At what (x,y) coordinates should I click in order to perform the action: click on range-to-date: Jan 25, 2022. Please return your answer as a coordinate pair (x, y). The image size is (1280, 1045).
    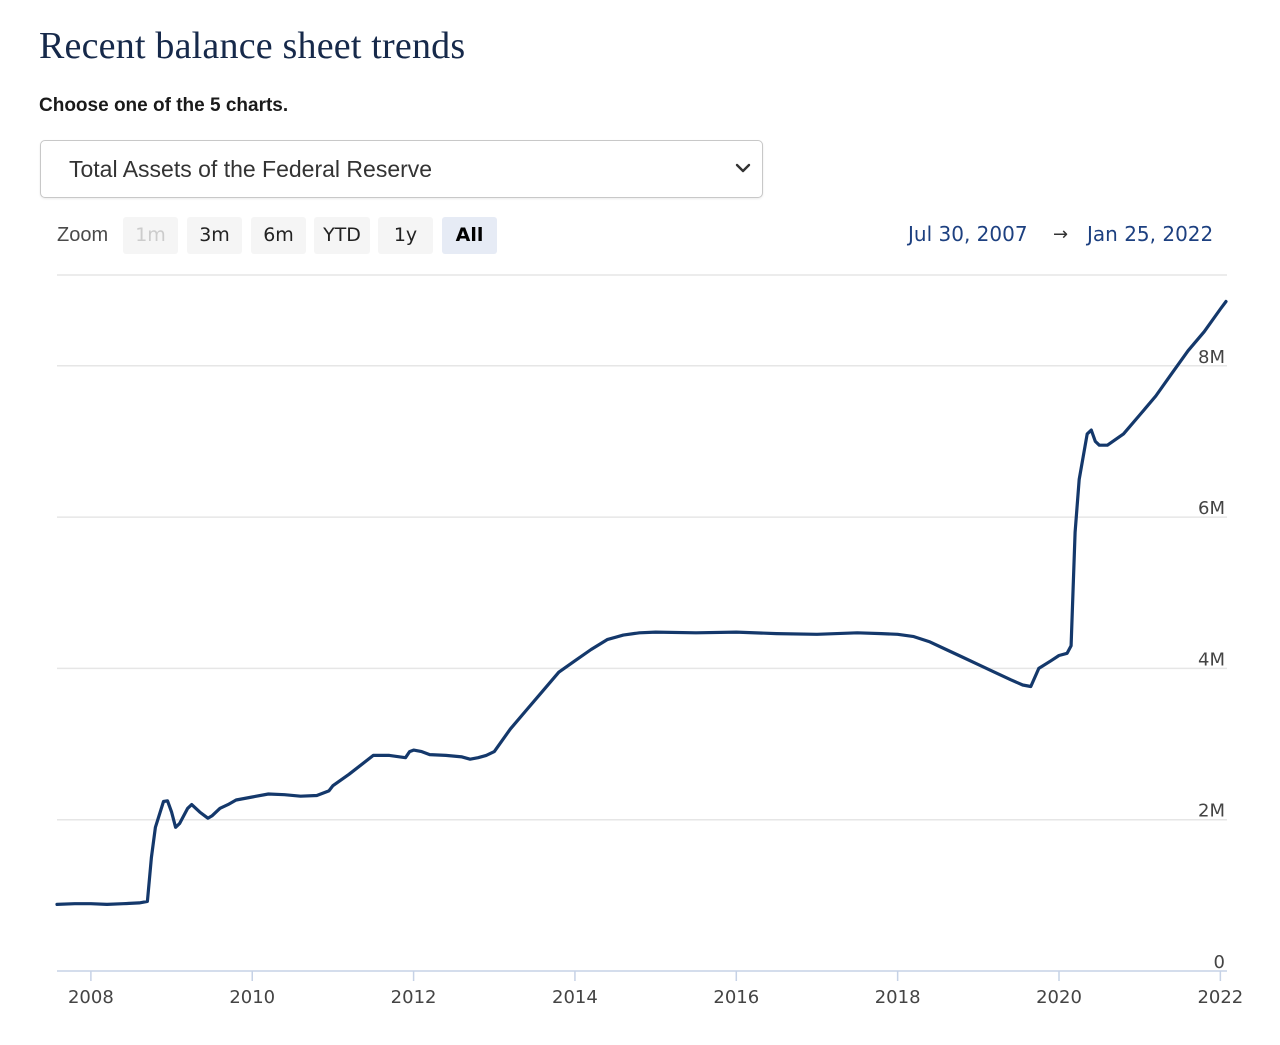
    Looking at the image, I should click on (1150, 234).